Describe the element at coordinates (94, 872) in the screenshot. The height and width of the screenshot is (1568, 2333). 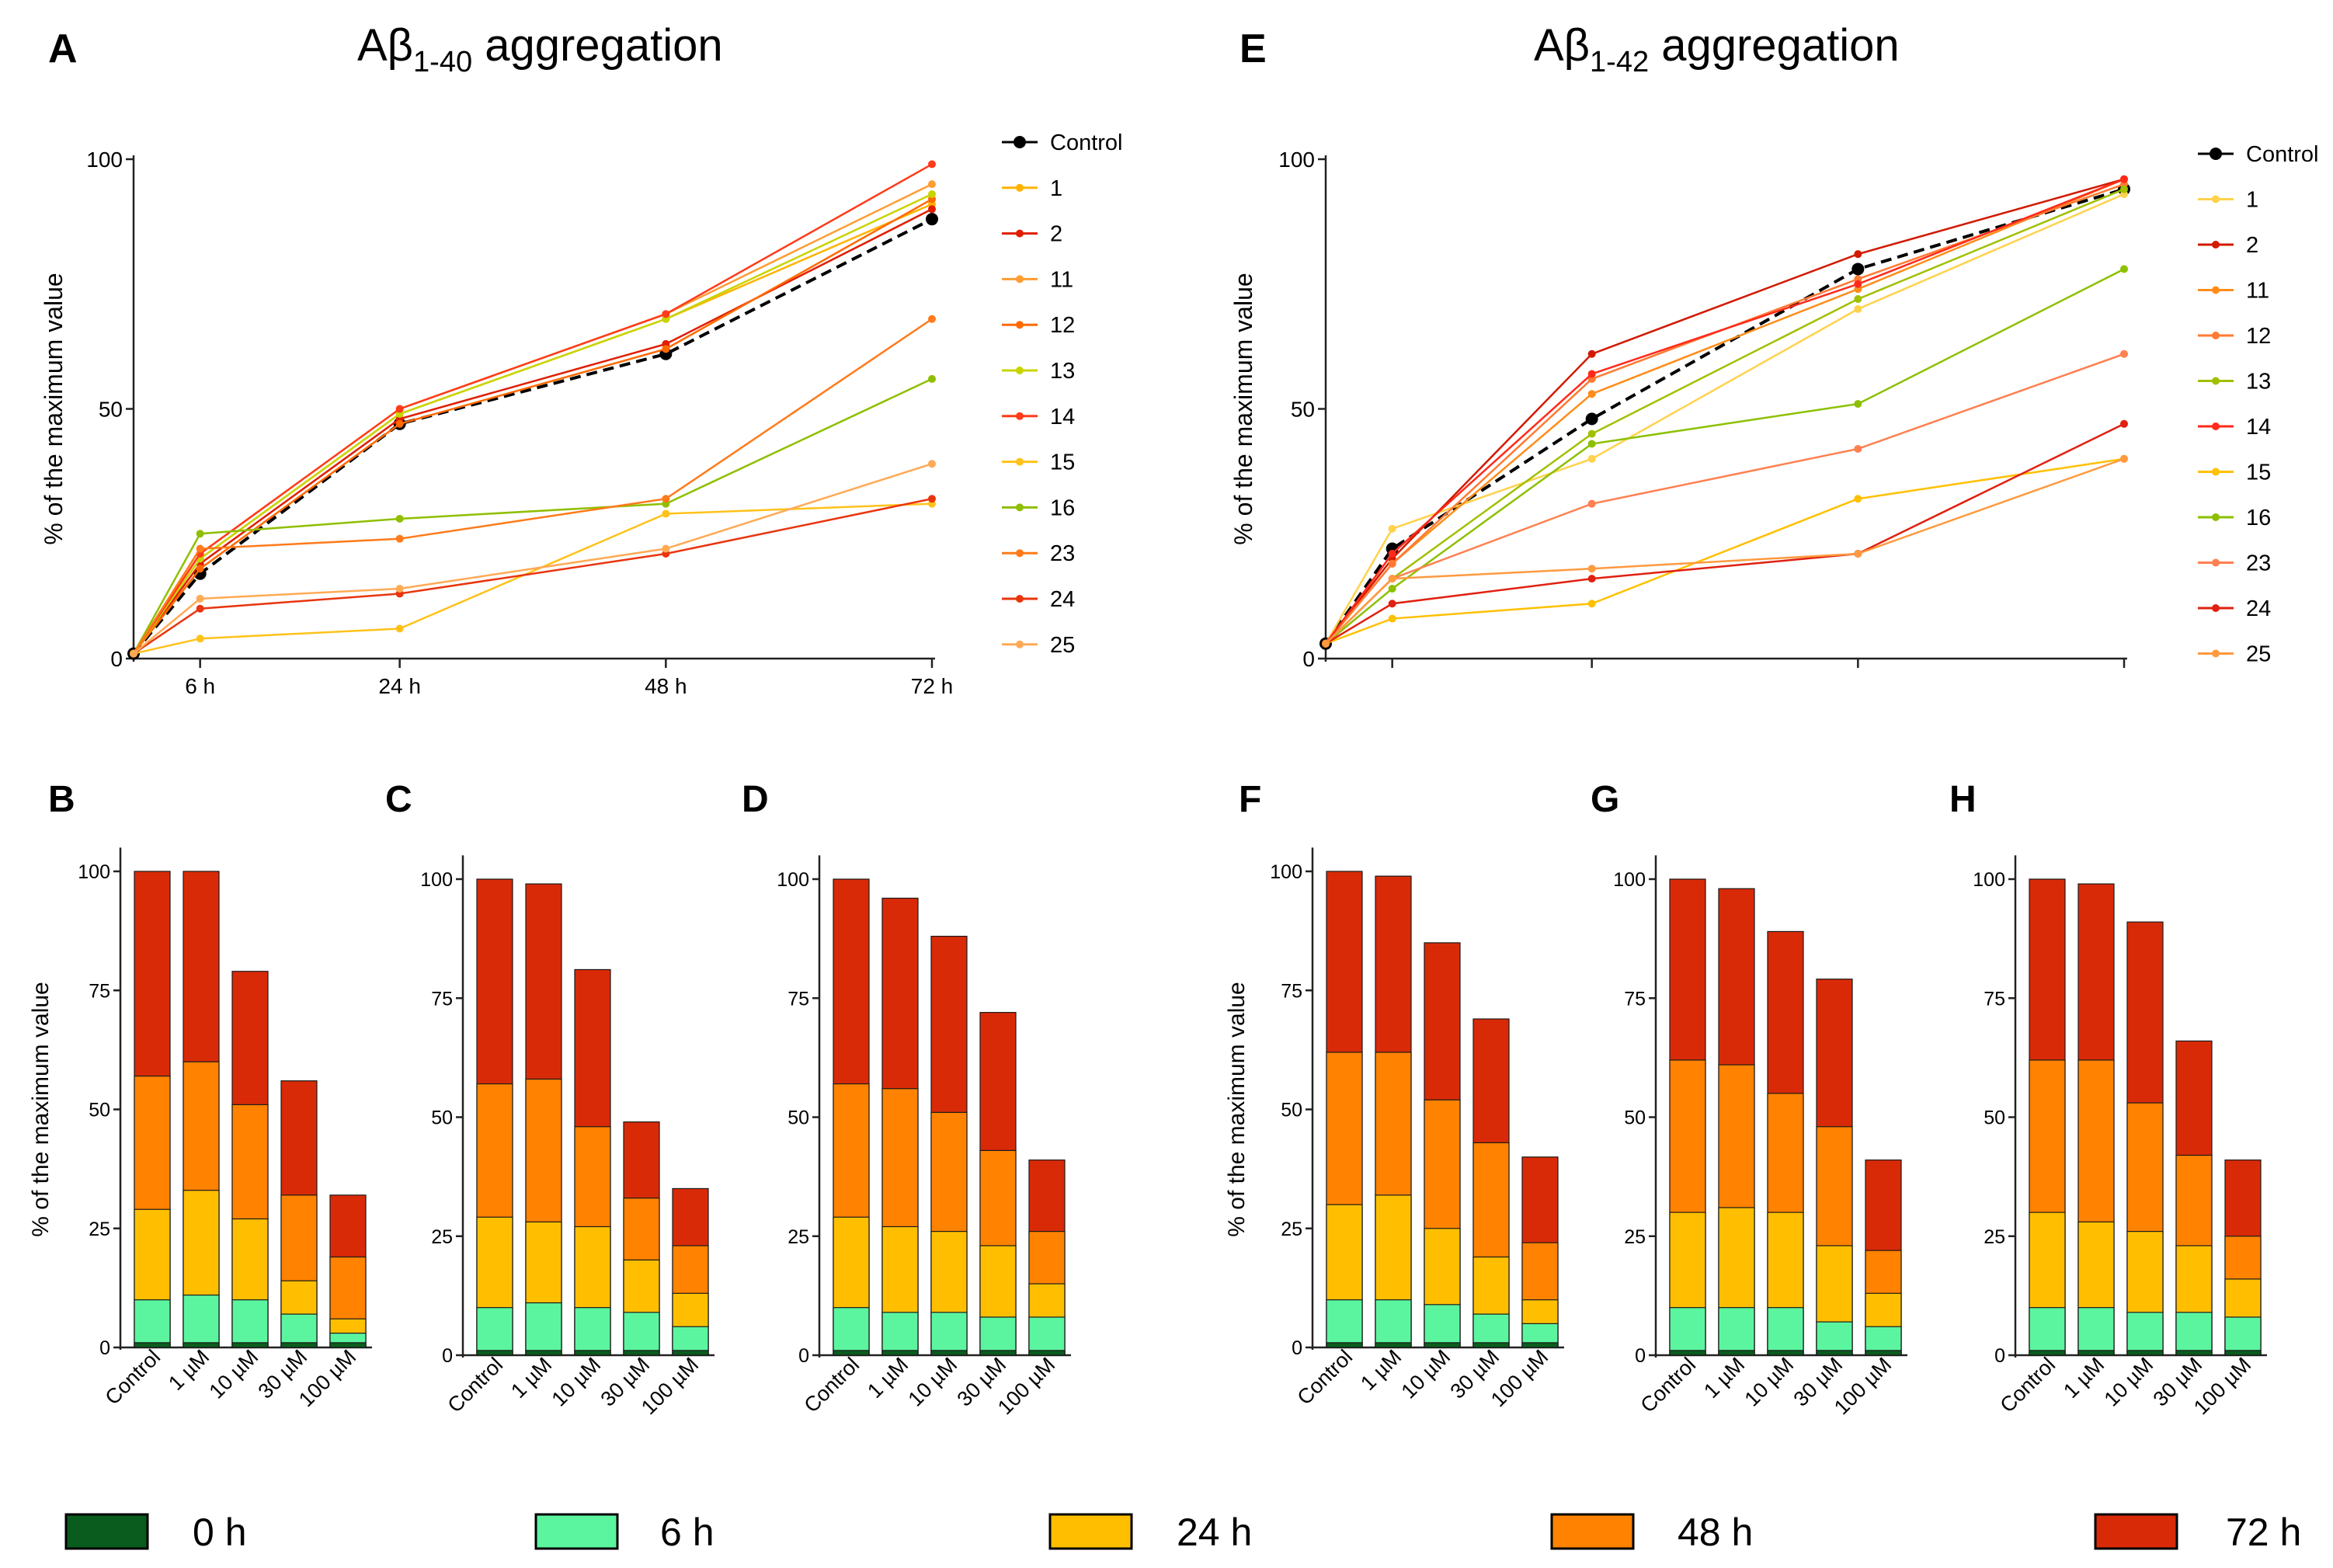
I see `chart-B-y-tick-label: 100` at that location.